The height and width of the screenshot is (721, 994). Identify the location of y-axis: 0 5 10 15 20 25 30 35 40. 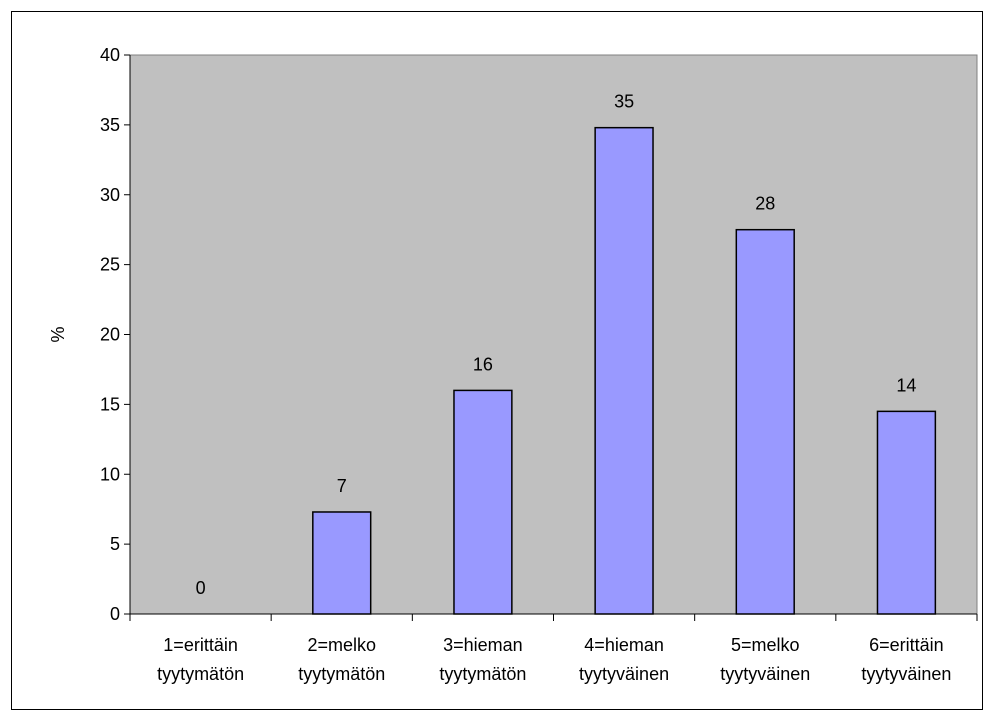
(115, 334).